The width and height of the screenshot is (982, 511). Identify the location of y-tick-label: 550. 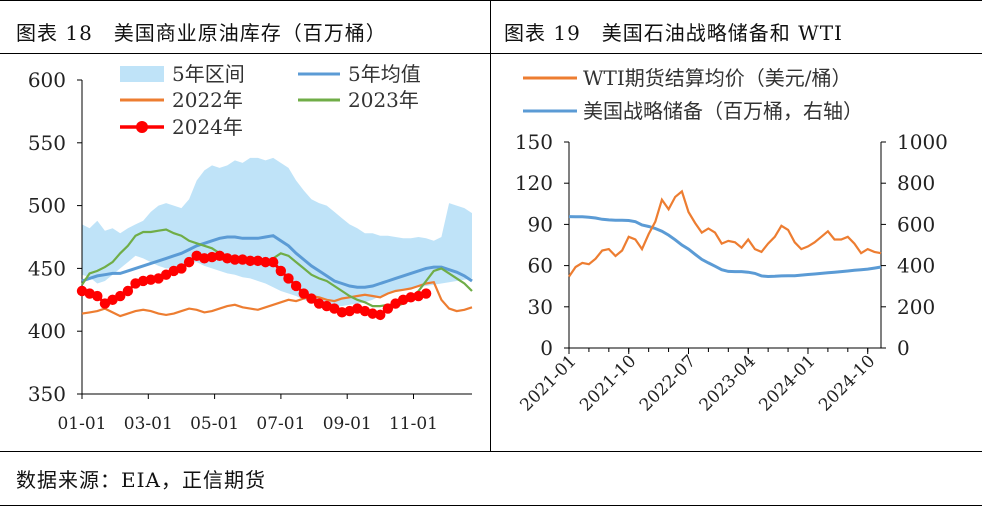
(47, 143).